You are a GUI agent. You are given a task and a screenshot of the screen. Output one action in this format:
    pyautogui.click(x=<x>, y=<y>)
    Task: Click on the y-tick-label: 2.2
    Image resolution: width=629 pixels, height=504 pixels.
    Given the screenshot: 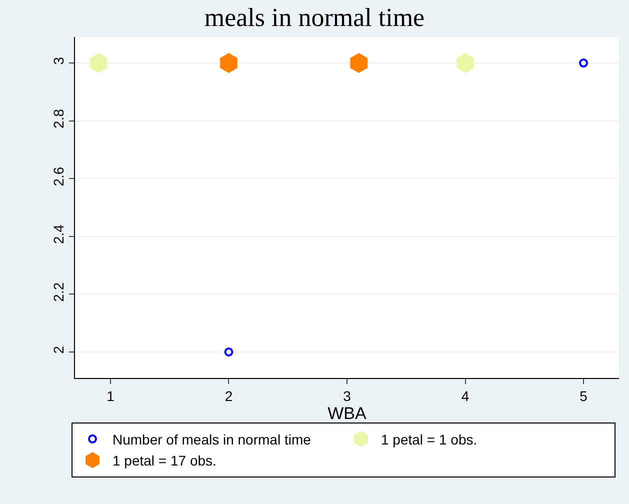 What is the action you would take?
    pyautogui.click(x=58, y=292)
    